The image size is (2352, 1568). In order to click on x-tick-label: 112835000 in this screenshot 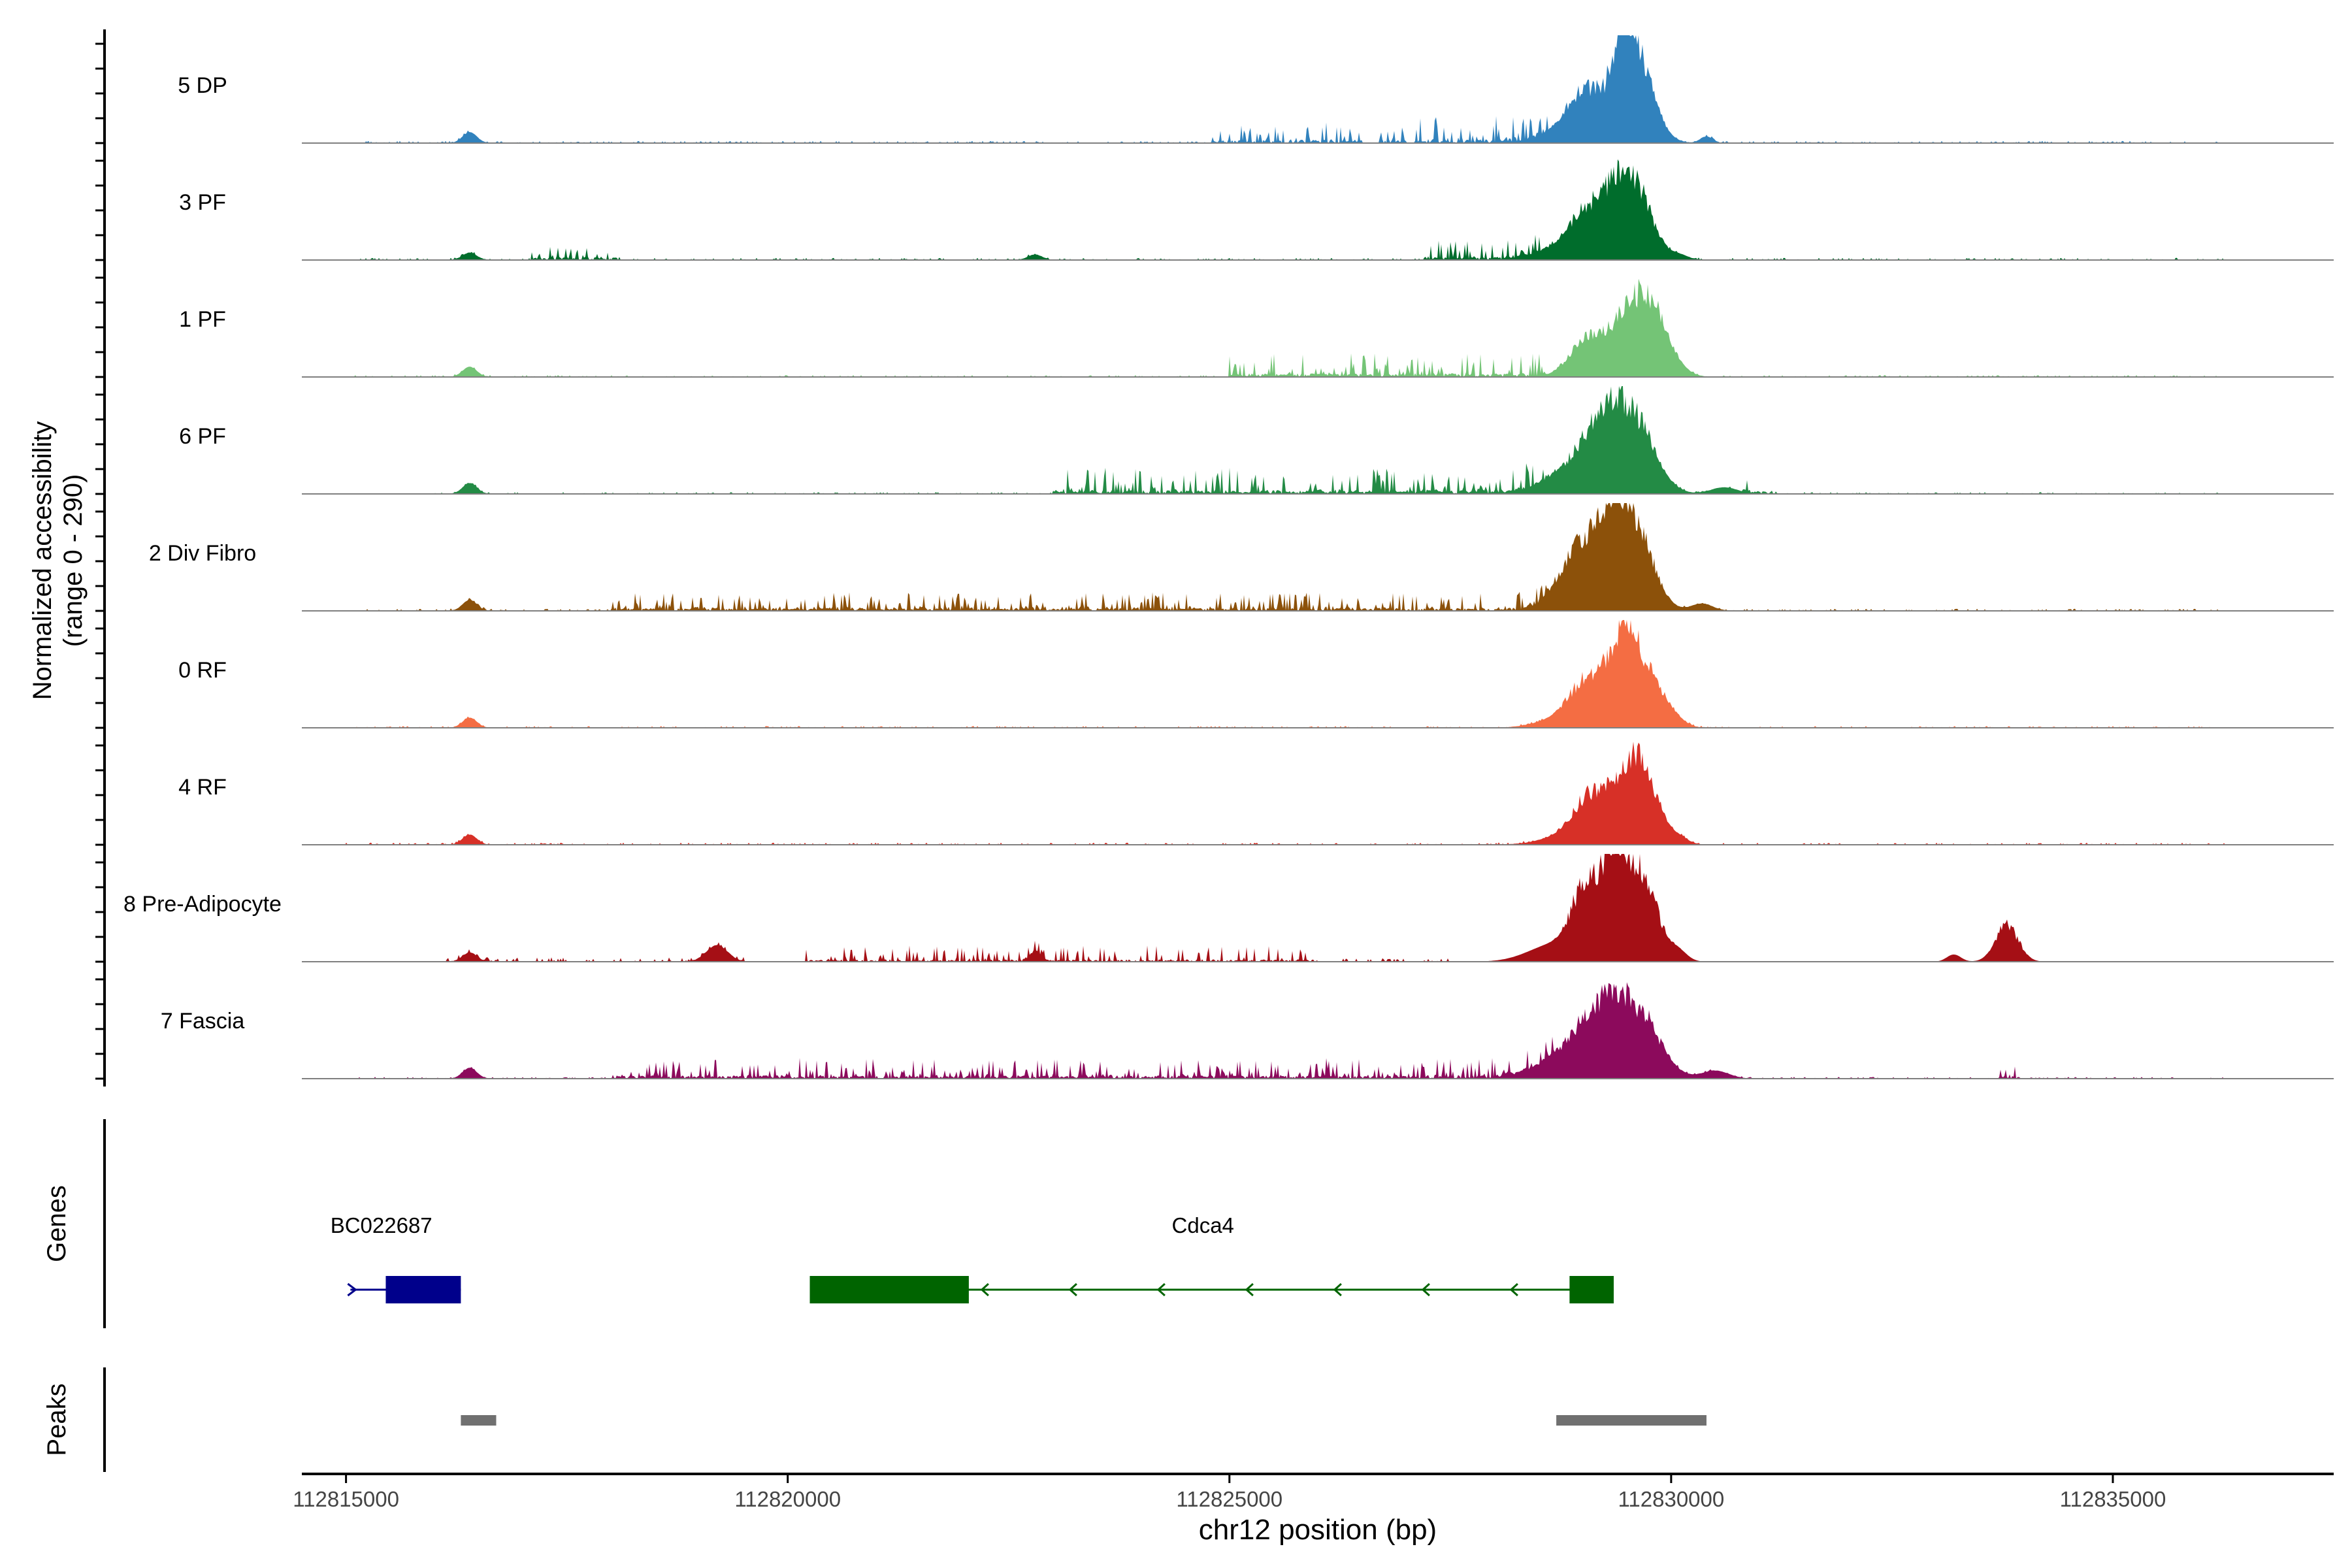, I will do `click(2113, 1499)`.